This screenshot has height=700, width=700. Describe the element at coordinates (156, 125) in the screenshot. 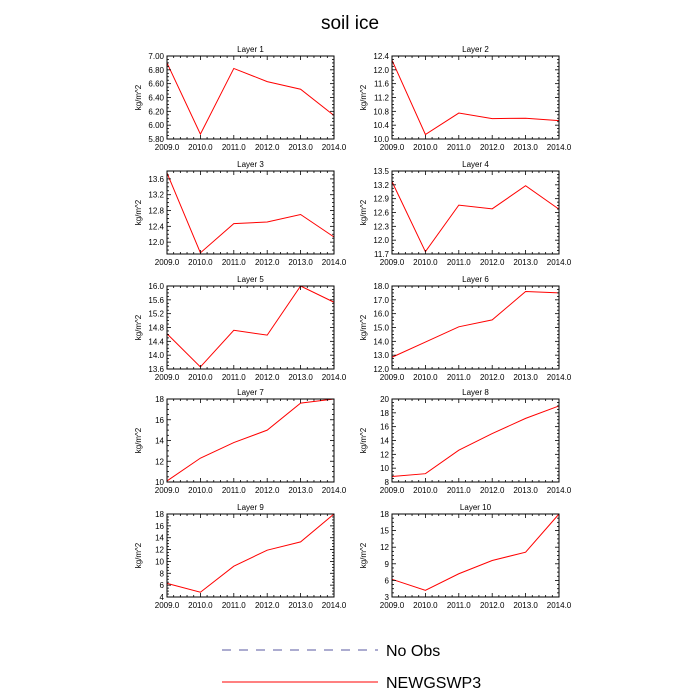

I see `y-tick-label: 6.00` at that location.